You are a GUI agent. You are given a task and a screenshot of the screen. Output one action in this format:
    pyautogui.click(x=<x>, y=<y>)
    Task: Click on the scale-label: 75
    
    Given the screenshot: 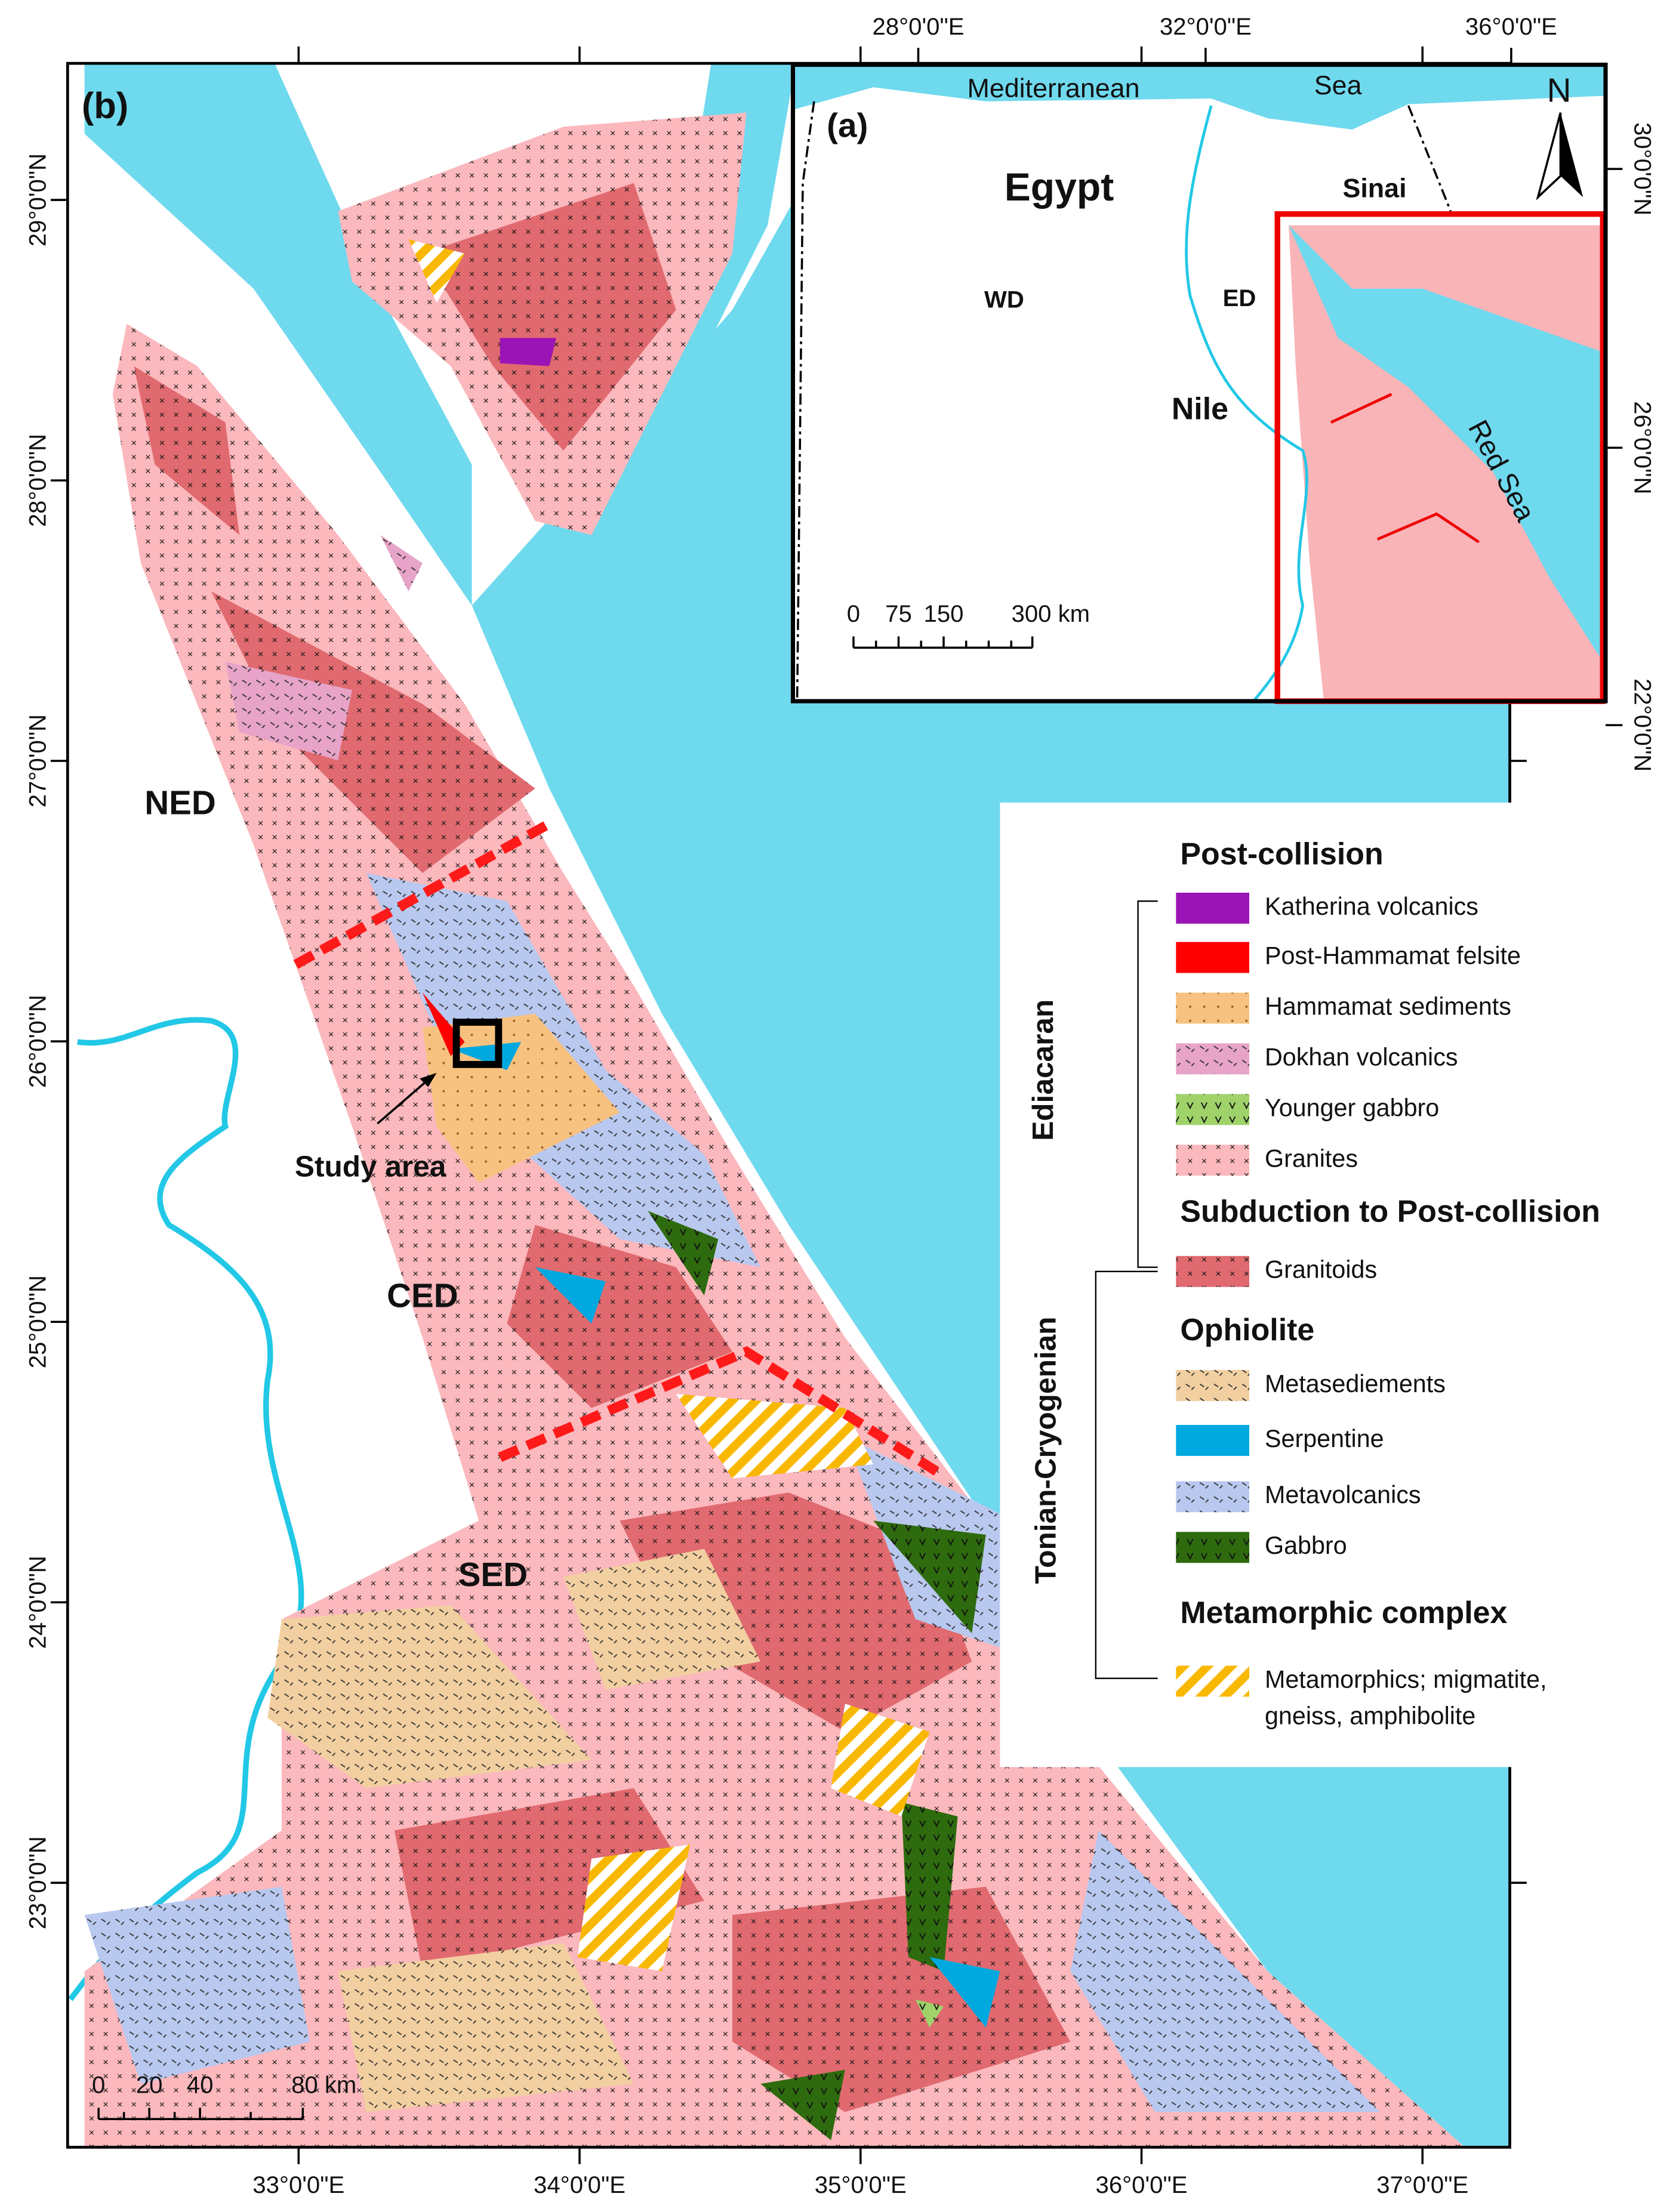 What is the action you would take?
    pyautogui.click(x=898, y=614)
    